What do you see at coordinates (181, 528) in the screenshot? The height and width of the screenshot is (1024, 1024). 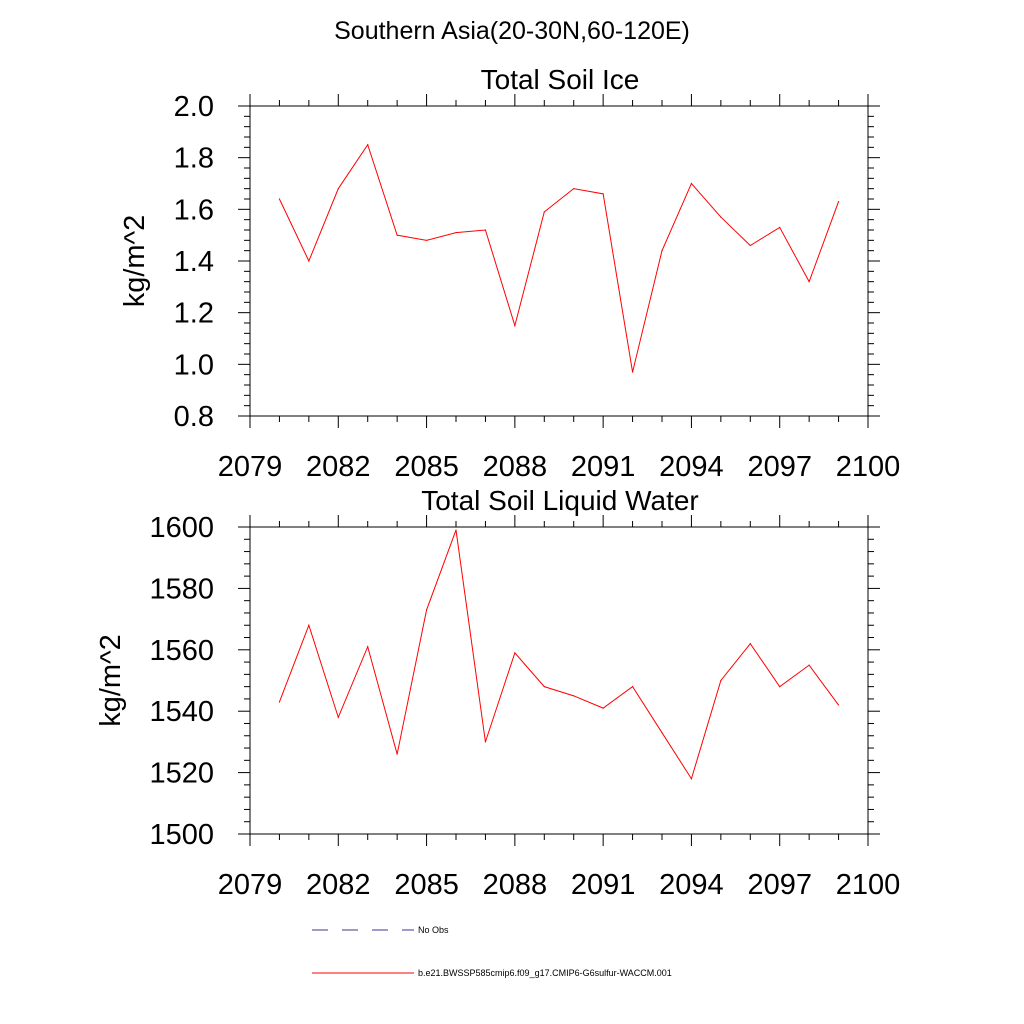 I see `y-tick-label: 1600` at bounding box center [181, 528].